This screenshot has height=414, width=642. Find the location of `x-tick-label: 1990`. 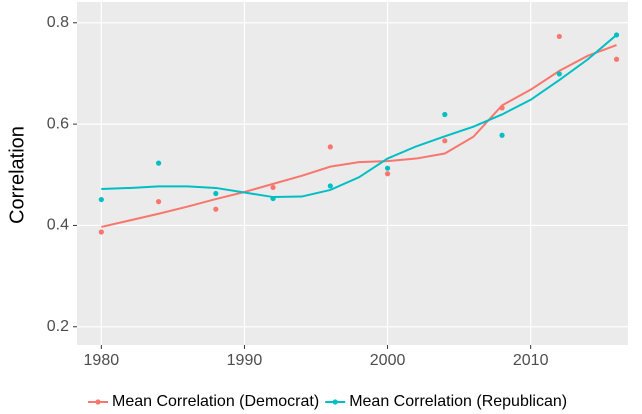

x-tick-label: 1990 is located at coordinates (245, 360).